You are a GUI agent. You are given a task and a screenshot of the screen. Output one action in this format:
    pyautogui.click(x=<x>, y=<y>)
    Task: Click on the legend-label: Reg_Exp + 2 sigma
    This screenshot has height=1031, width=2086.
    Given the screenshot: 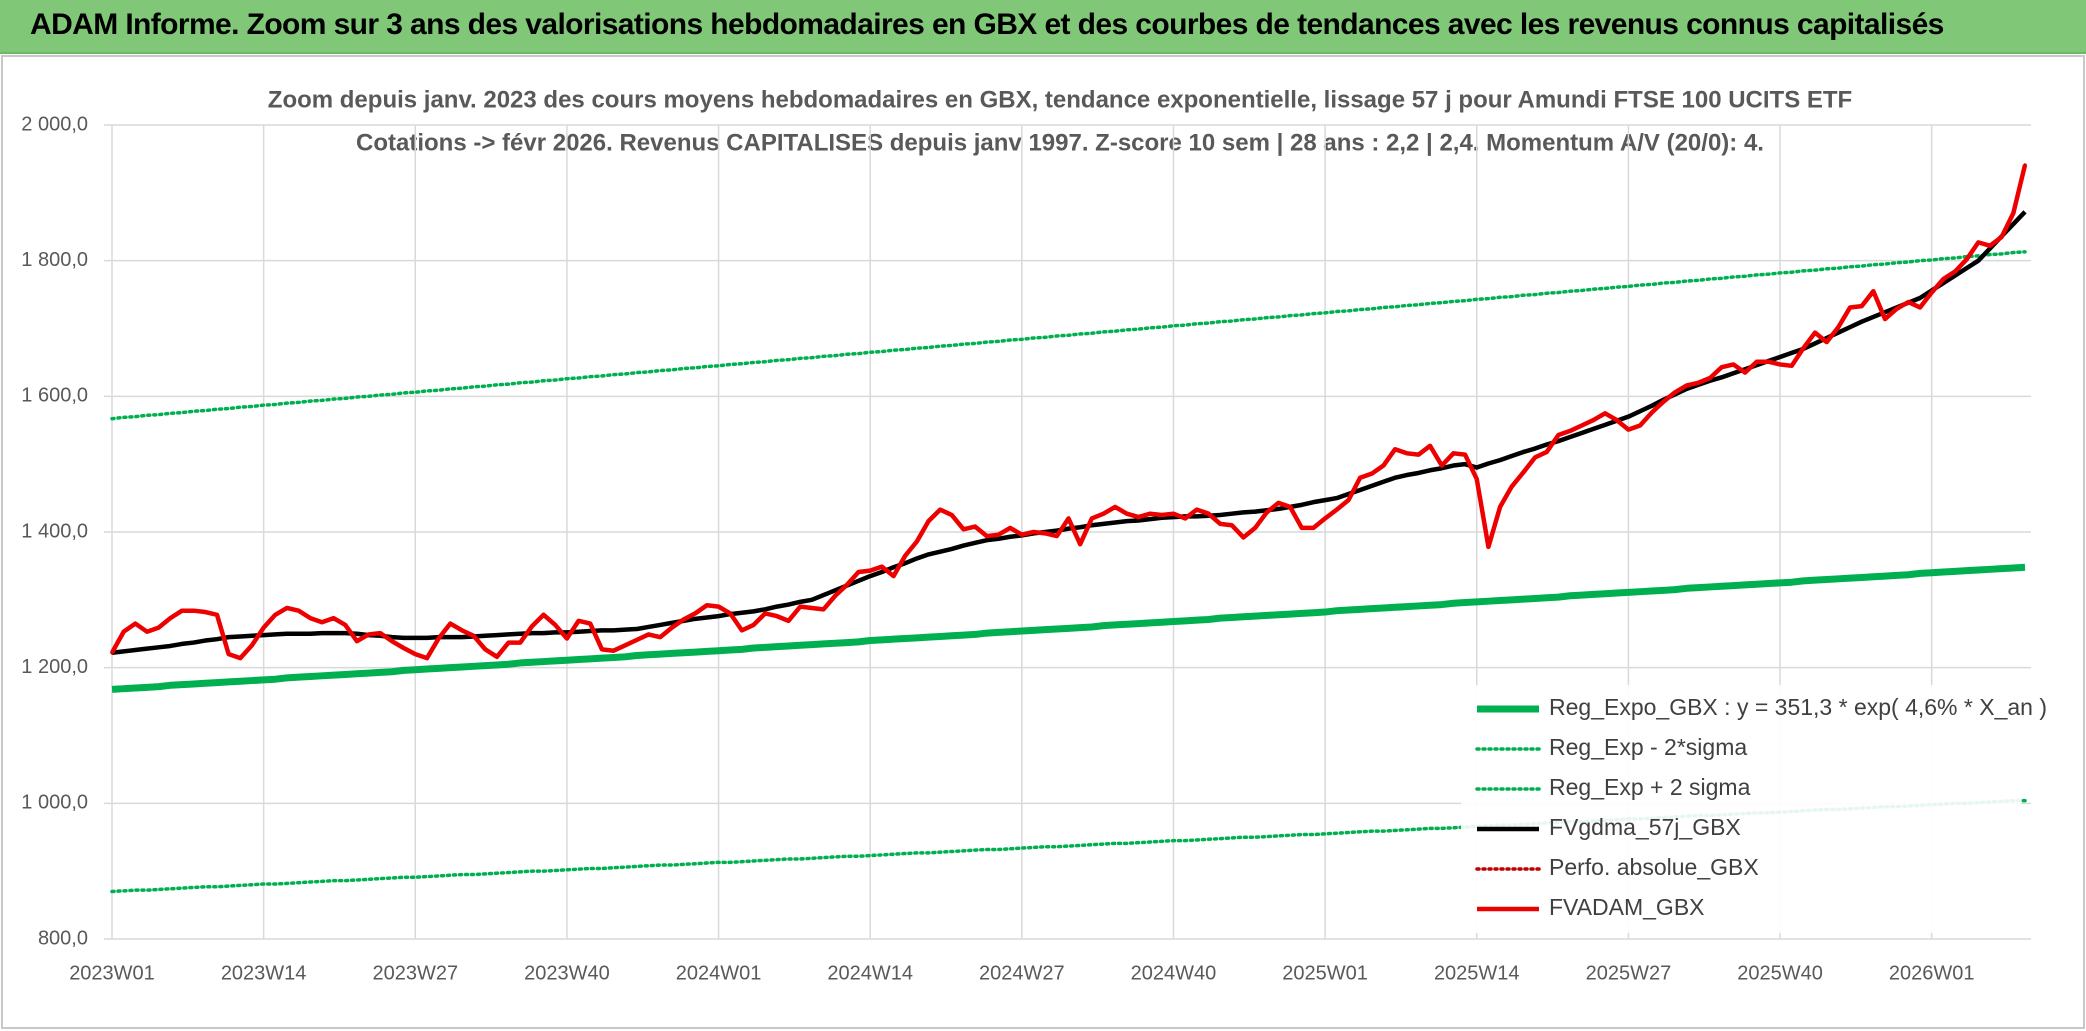 What is the action you would take?
    pyautogui.click(x=1650, y=787)
    